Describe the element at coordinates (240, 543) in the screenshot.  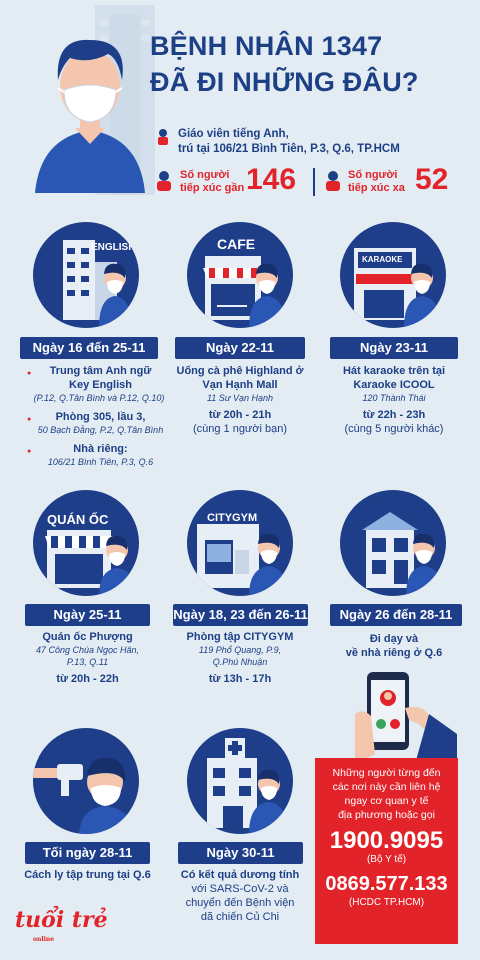
I see `gym-illustration: CITYGYM` at that location.